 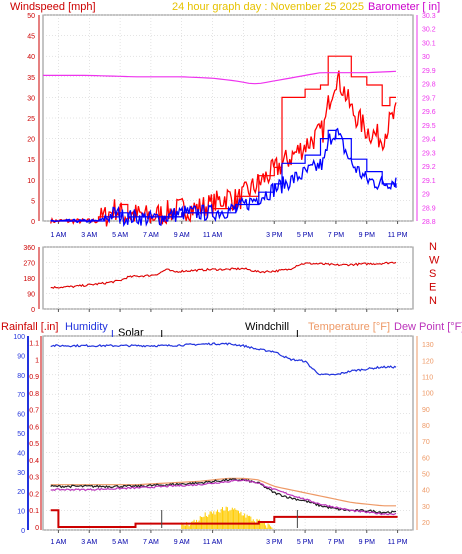 What do you see at coordinates (53, 7) in the screenshot?
I see `windspeed-axis-title: Windspeed [mph]` at bounding box center [53, 7].